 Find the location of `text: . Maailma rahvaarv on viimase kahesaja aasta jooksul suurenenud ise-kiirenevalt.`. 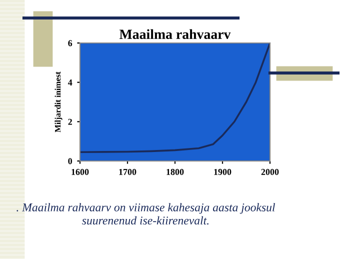

text: . Maailma rahvaarv on viimase kahesaja aasta jooksul suurenenud ise-kiirenevalt. is located at coordinates (145, 214).